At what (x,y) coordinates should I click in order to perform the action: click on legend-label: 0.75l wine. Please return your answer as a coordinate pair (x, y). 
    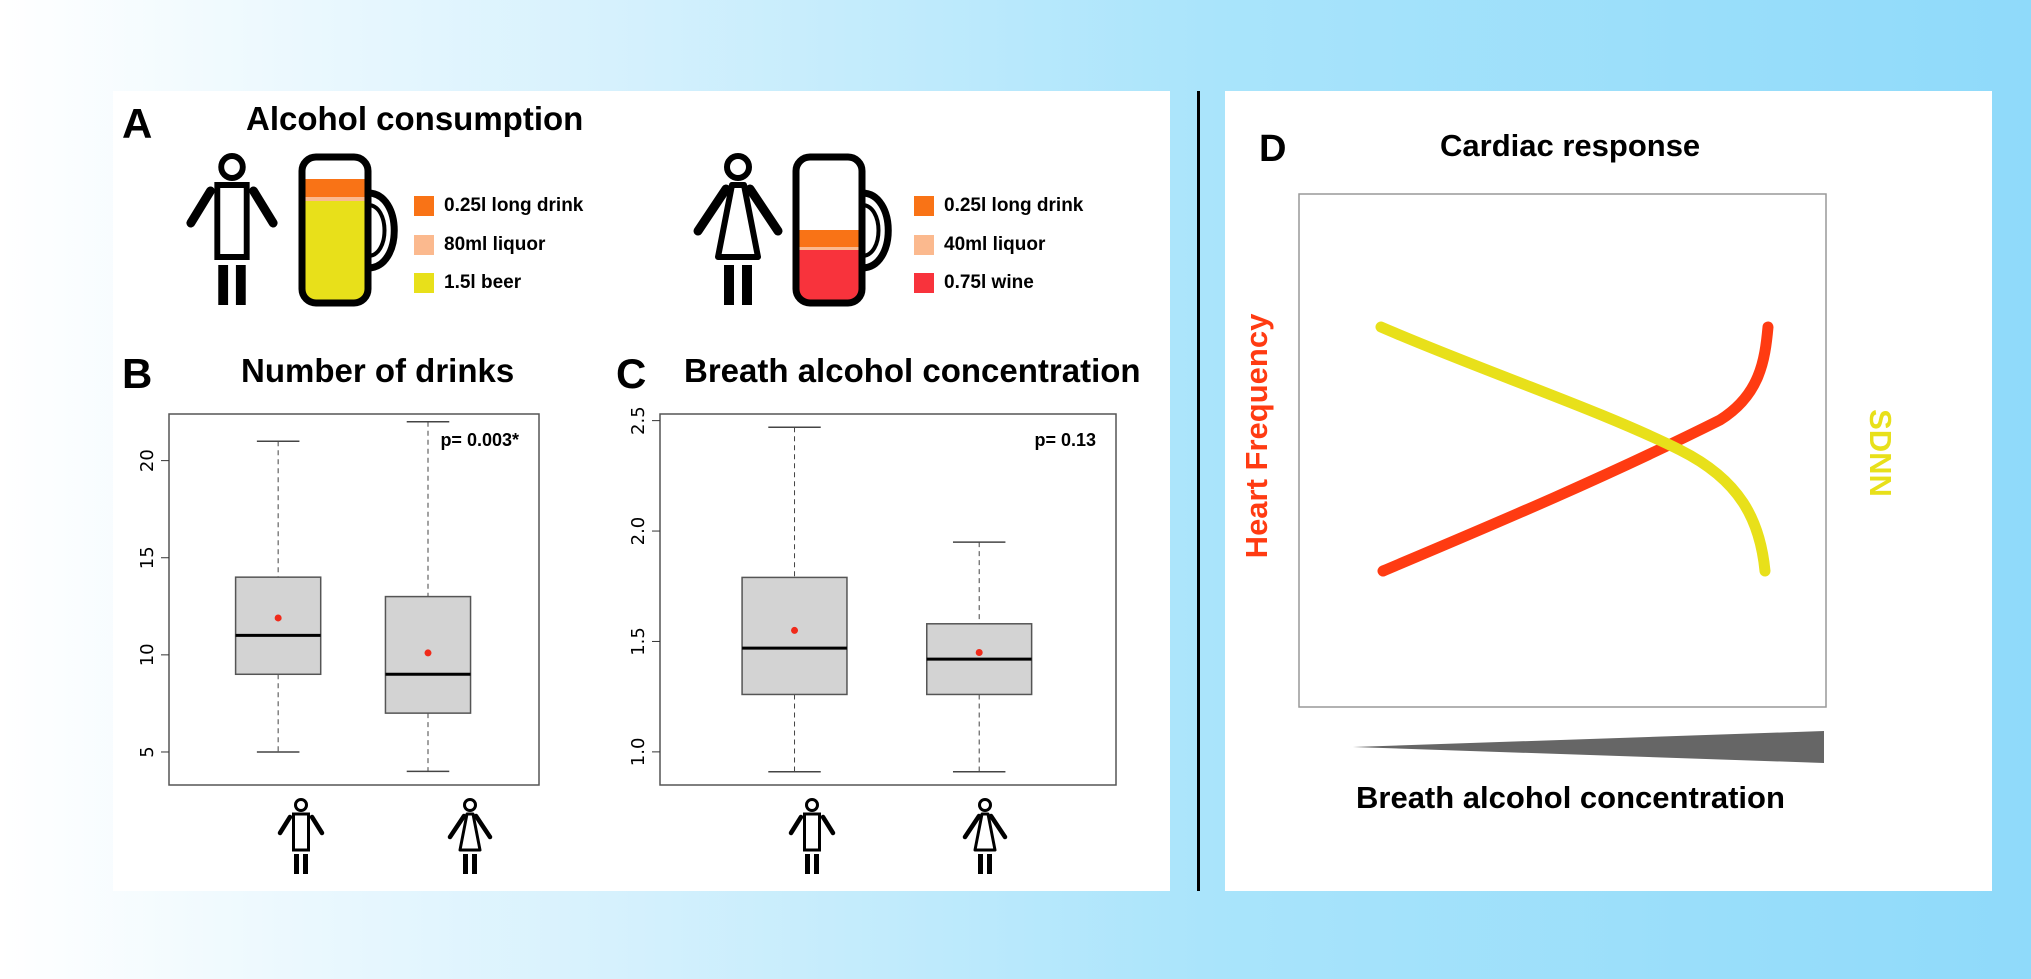
    Looking at the image, I should click on (989, 282).